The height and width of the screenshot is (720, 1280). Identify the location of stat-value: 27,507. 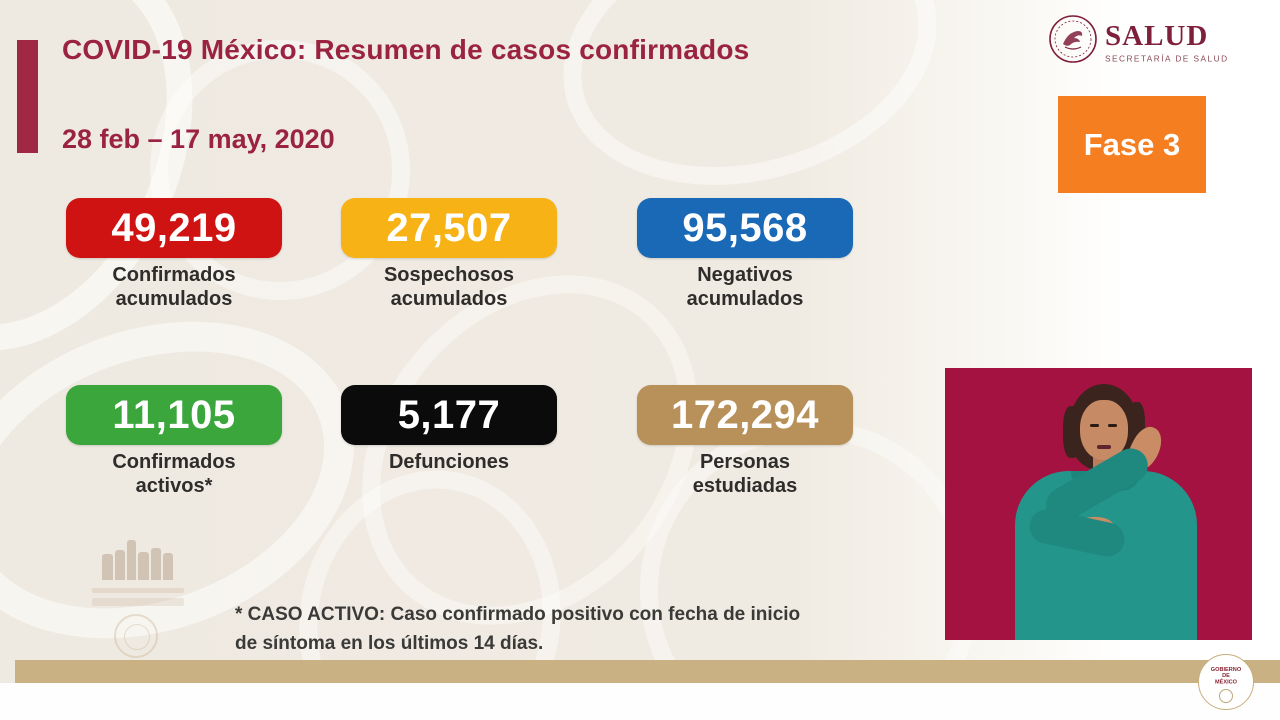
(449, 227).